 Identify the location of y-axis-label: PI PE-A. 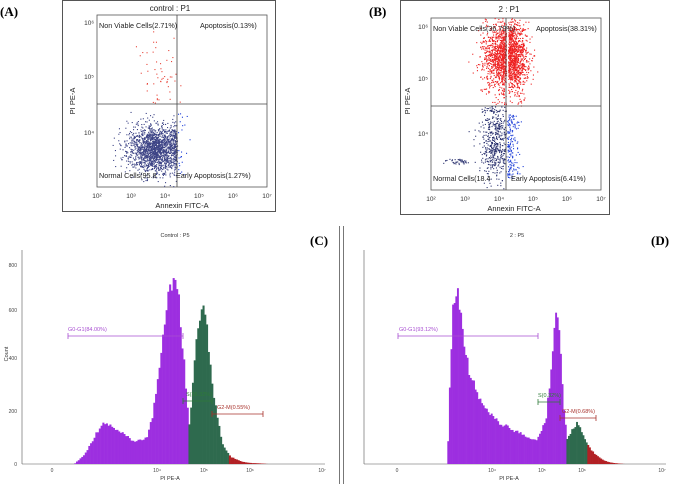
(72, 101).